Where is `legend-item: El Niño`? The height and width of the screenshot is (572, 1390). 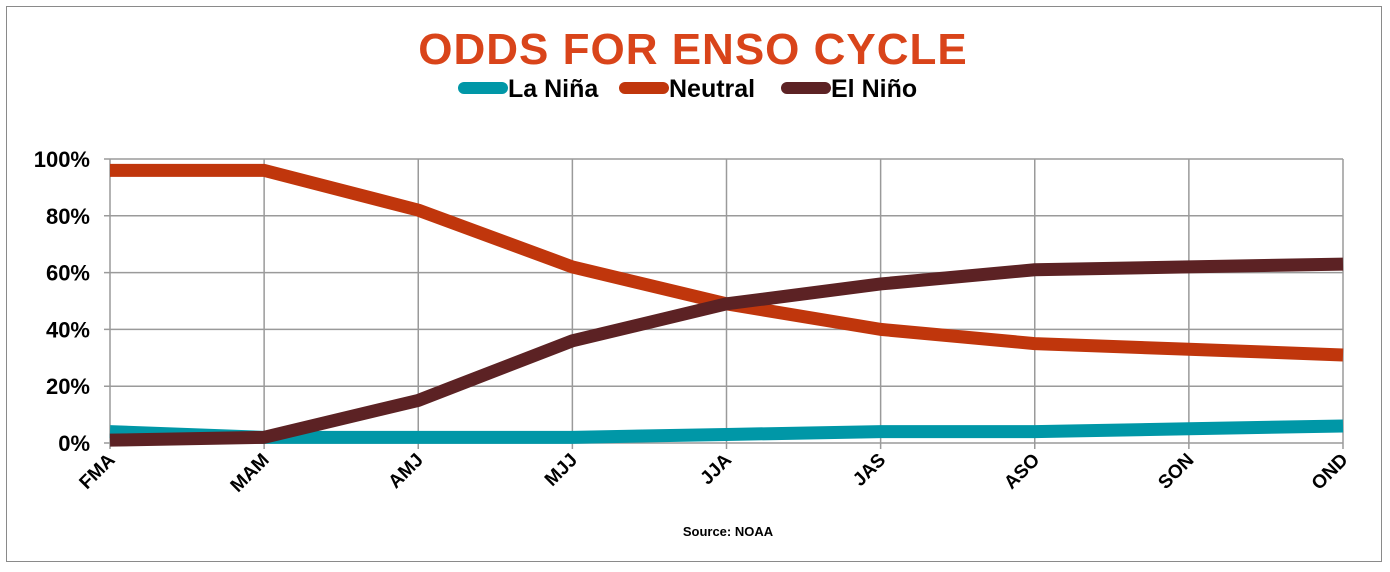
legend-item: El Niño is located at coordinates (849, 89).